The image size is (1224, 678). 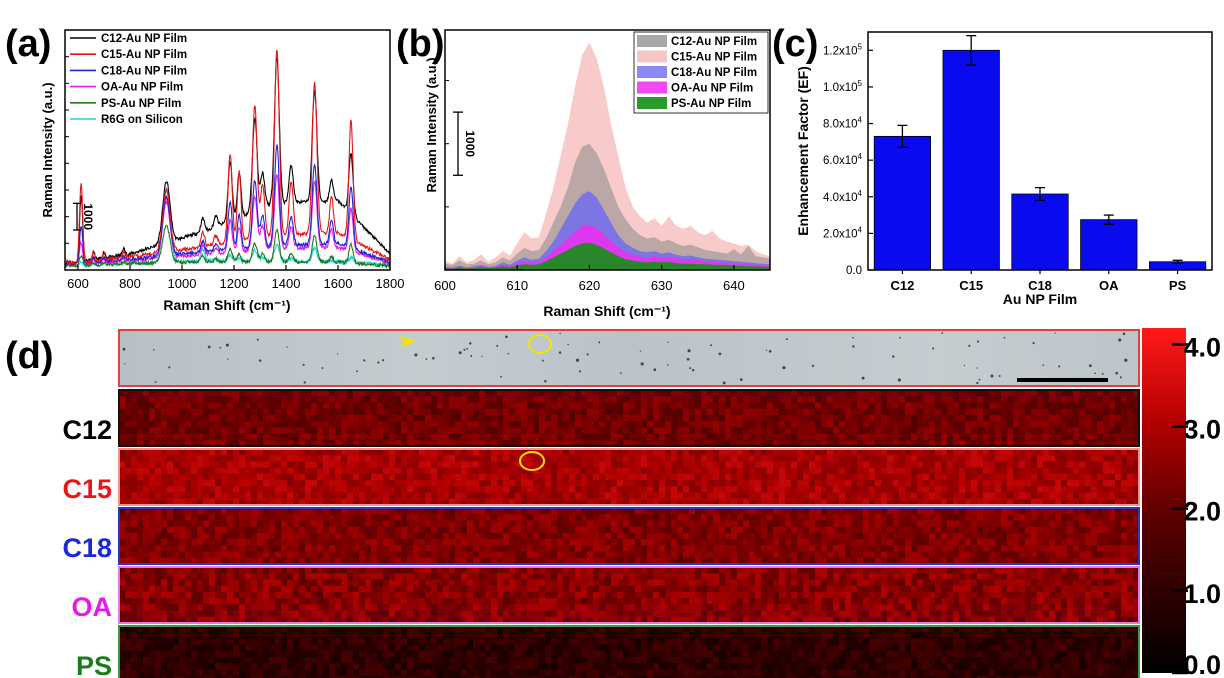 What do you see at coordinates (1117, 373) in the screenshot?
I see `optical-particle` at bounding box center [1117, 373].